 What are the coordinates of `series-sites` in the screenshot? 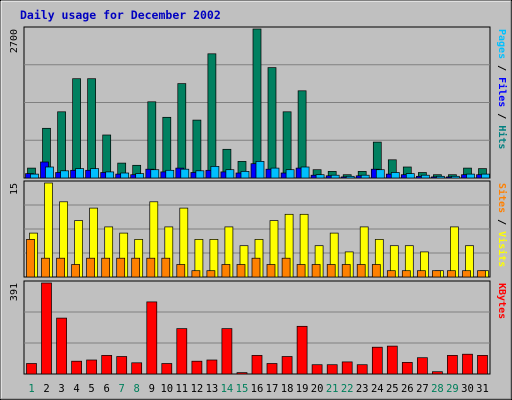 It's located at (256, 258).